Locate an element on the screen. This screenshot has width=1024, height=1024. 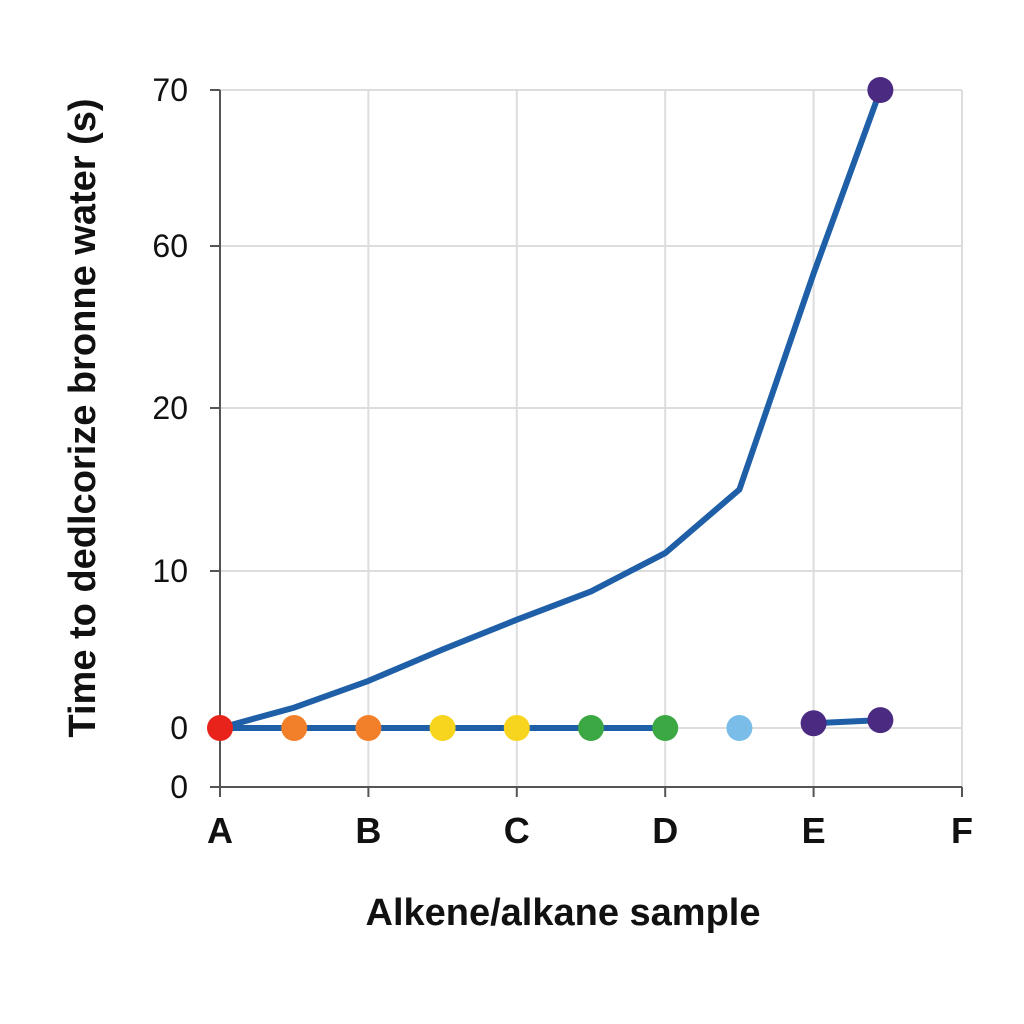
x-tick-label: B is located at coordinates (368, 830).